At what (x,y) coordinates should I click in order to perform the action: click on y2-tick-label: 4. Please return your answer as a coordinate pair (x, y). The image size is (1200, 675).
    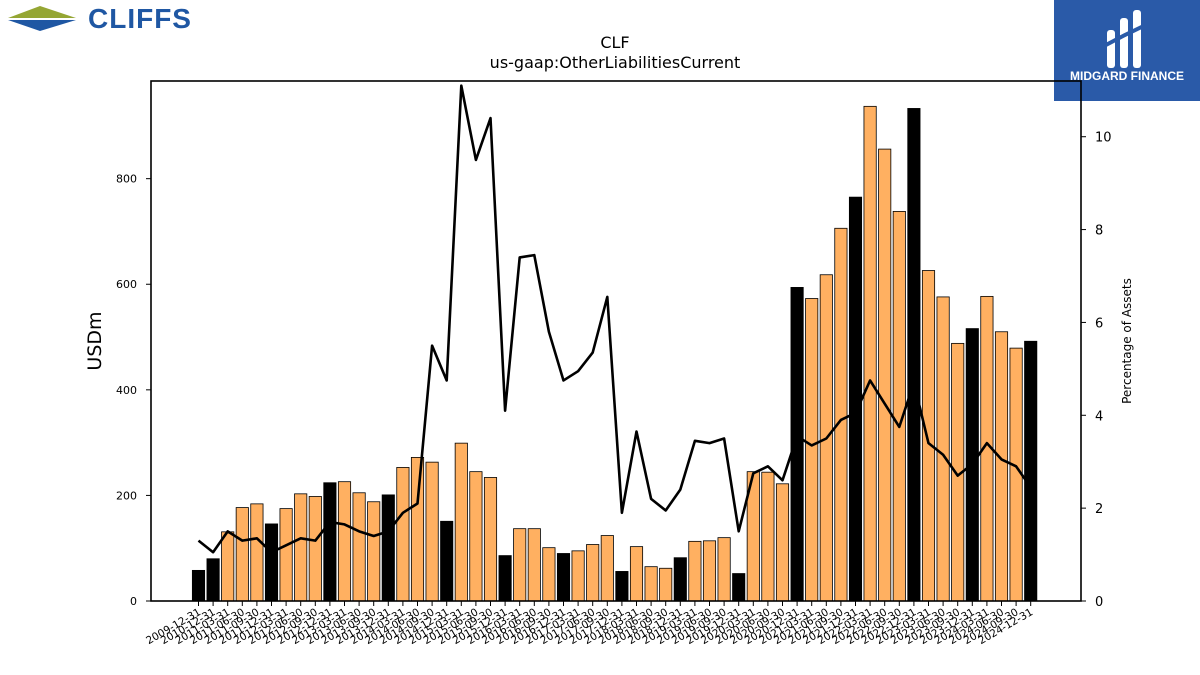
    Looking at the image, I should click on (1099, 416).